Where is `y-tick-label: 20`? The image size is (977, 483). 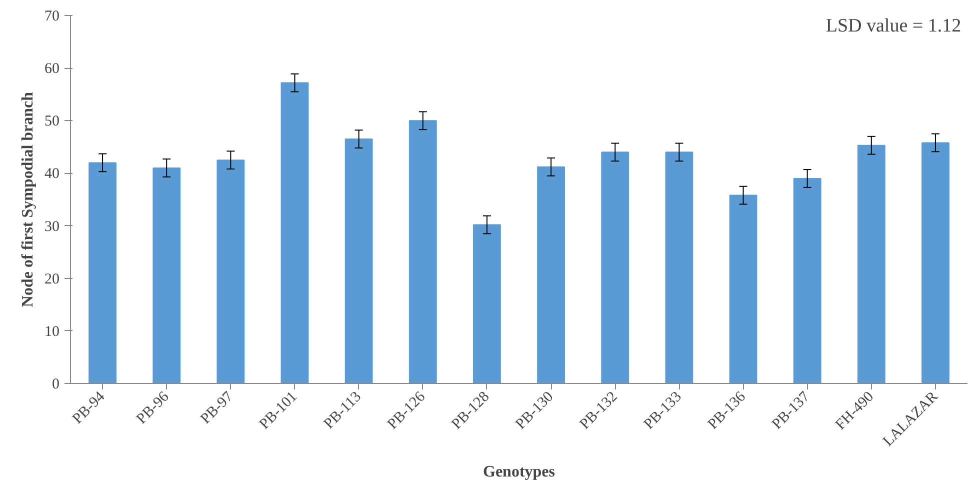 y-tick-label: 20 is located at coordinates (52, 279).